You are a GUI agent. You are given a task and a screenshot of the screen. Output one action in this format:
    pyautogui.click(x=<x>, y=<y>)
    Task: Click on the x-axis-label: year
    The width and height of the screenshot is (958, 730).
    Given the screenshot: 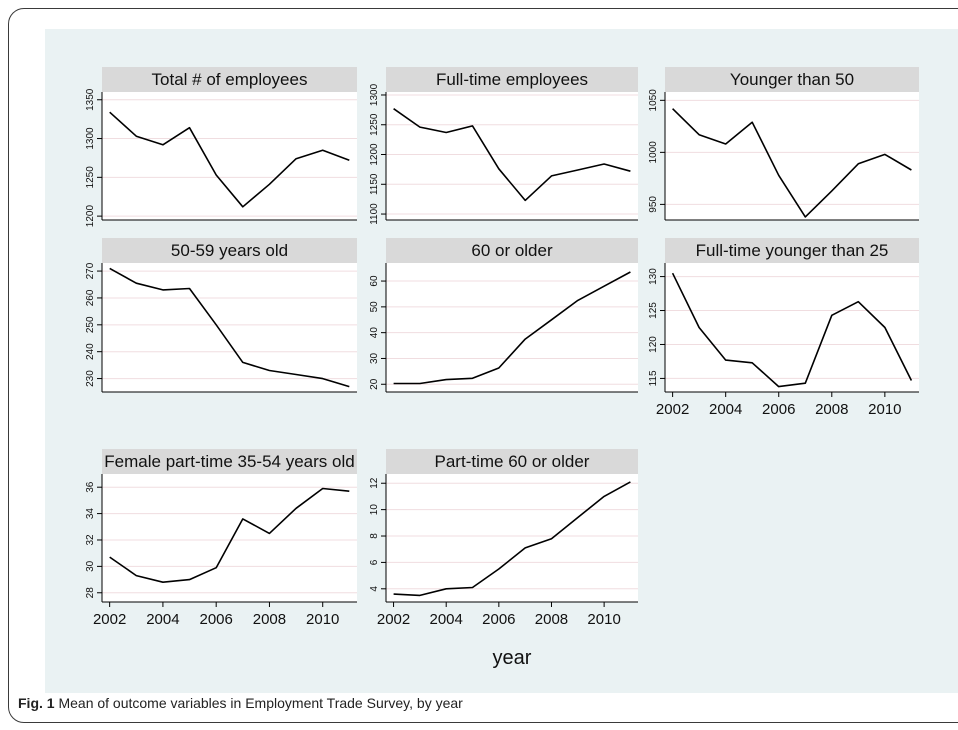 What is the action you would take?
    pyautogui.click(x=512, y=658)
    